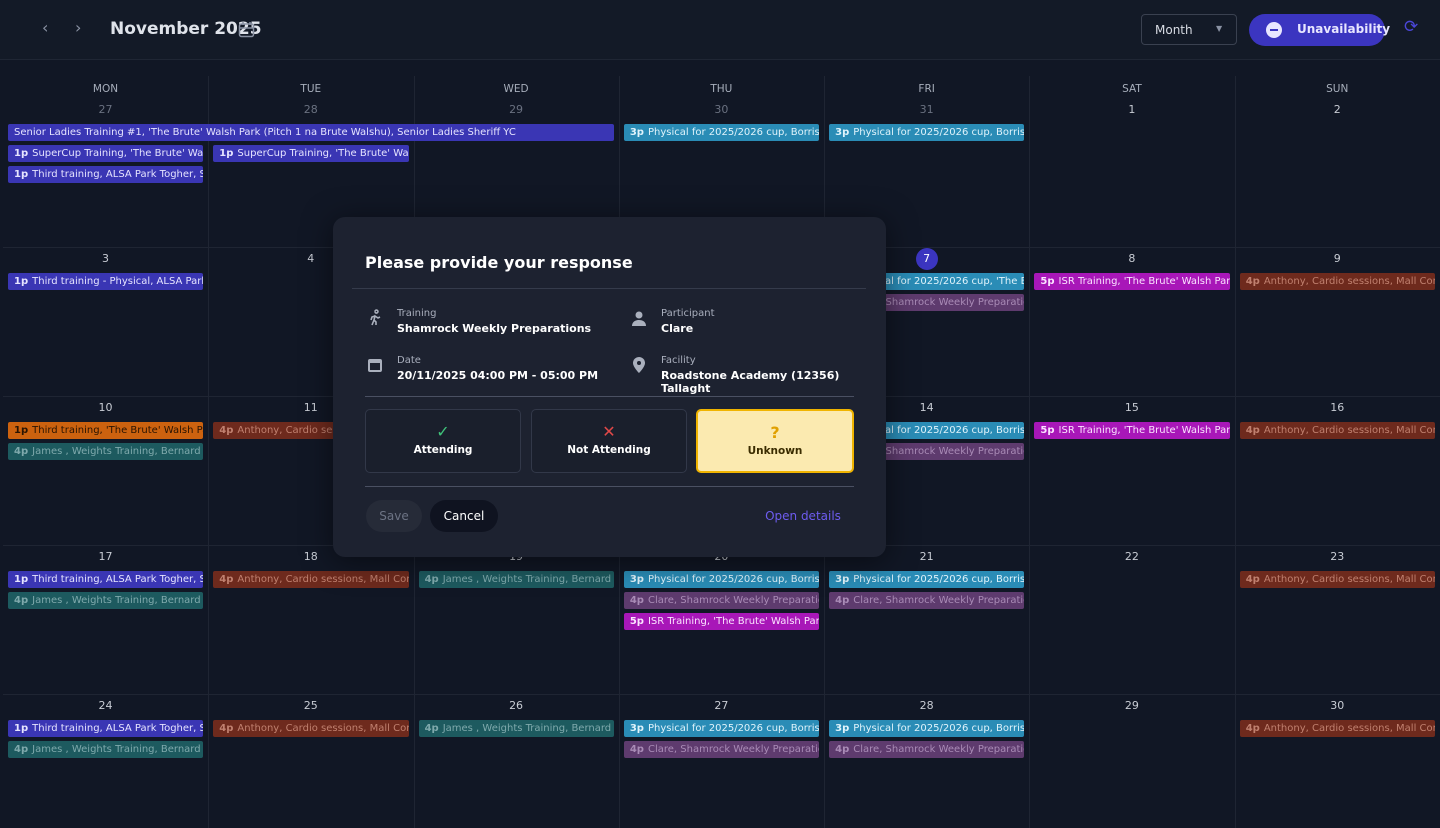 This screenshot has height=828, width=1440. What do you see at coordinates (105, 407) in the screenshot?
I see `day-number: 10` at bounding box center [105, 407].